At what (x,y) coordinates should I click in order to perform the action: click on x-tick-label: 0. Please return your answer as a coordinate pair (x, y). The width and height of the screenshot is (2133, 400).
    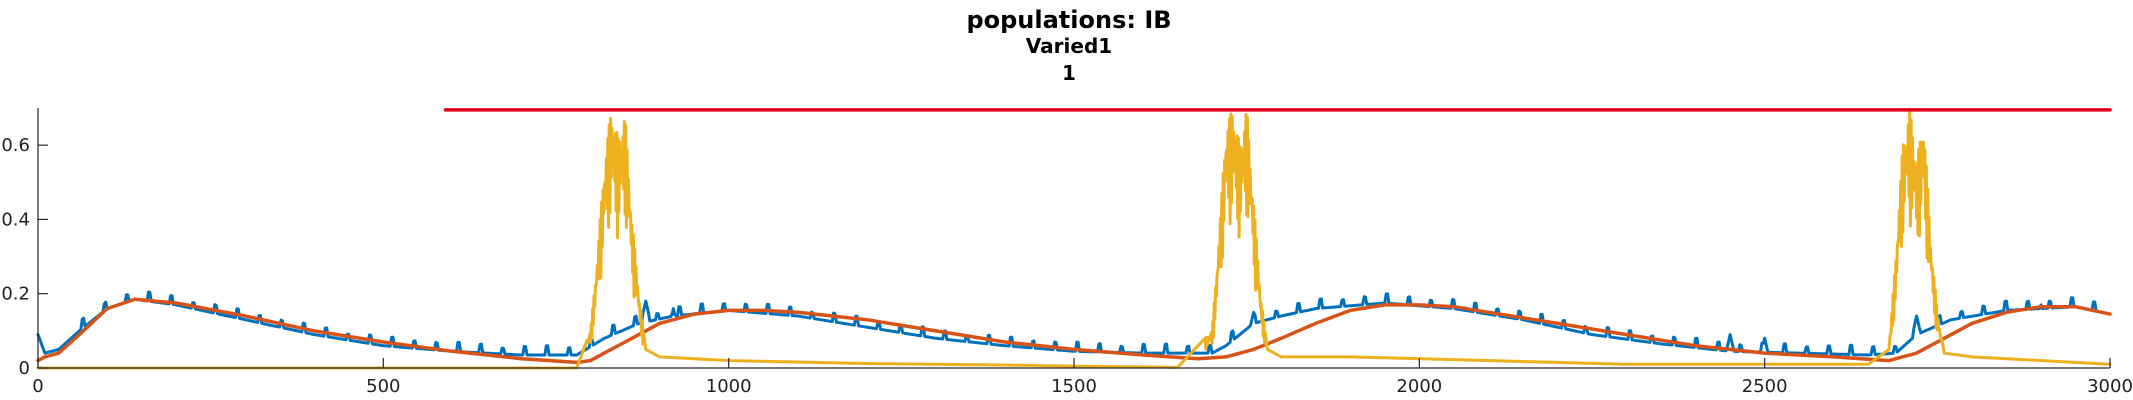
    Looking at the image, I should click on (37, 386).